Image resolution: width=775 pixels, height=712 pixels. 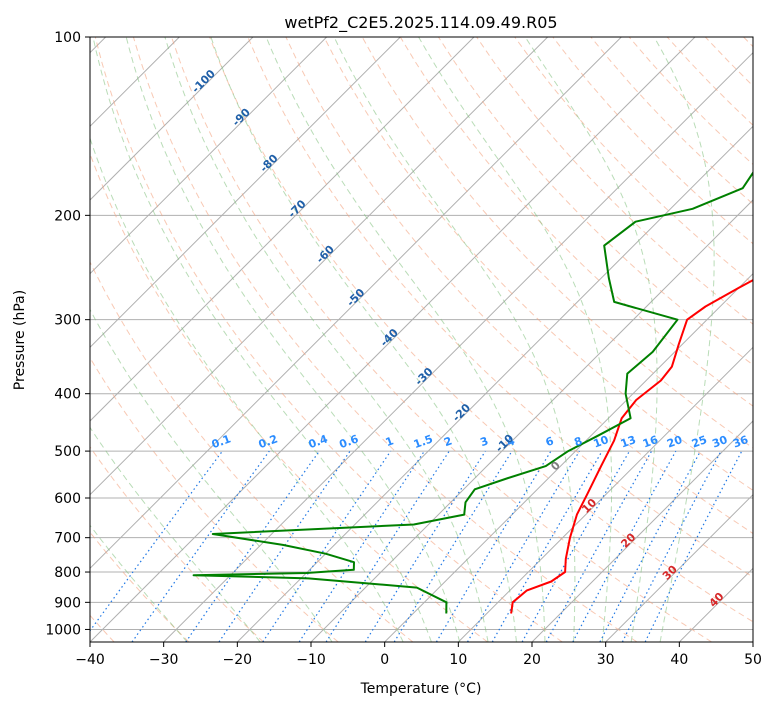 What do you see at coordinates (420, 23) in the screenshot?
I see `chart-title: wetPf2_C2E5.2025.114.09.49.R05` at bounding box center [420, 23].